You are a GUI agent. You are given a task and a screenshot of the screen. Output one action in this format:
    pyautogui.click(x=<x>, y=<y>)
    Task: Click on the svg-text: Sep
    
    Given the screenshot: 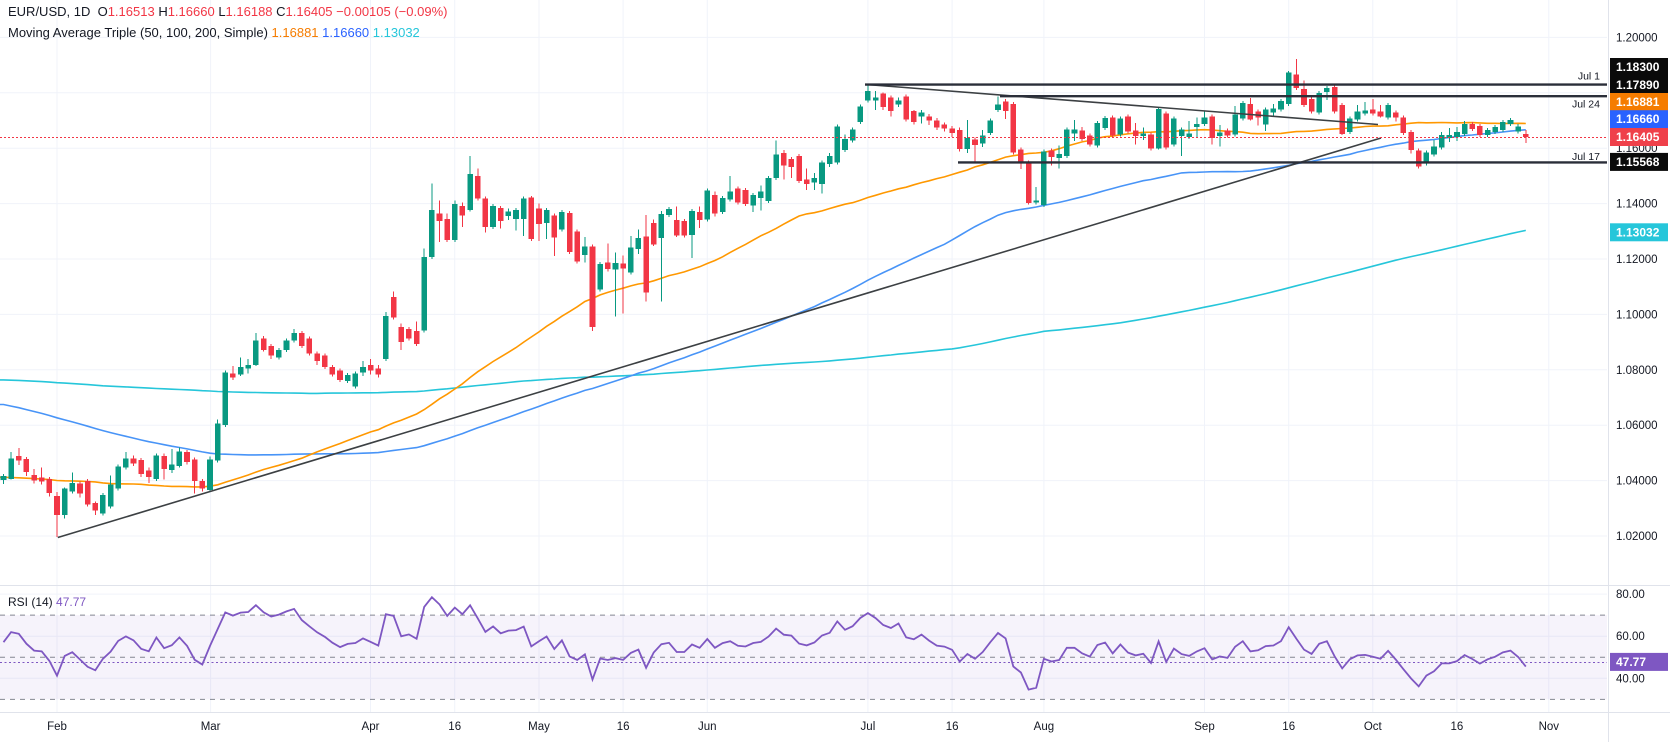 What is the action you would take?
    pyautogui.click(x=1204, y=727)
    